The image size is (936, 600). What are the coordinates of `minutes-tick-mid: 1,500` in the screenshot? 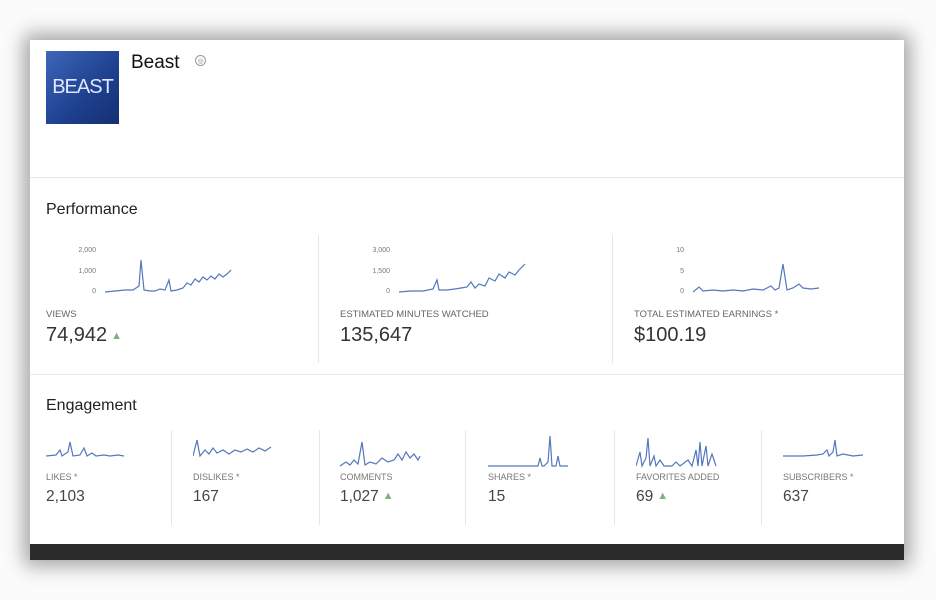 It's located at (381, 271).